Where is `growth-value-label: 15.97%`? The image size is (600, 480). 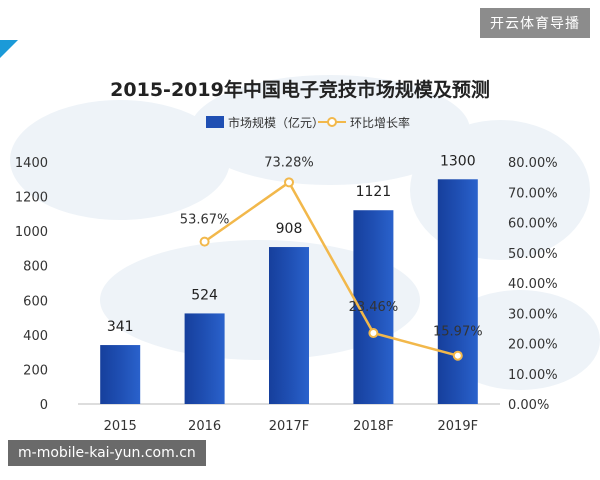
growth-value-label: 15.97% is located at coordinates (458, 332).